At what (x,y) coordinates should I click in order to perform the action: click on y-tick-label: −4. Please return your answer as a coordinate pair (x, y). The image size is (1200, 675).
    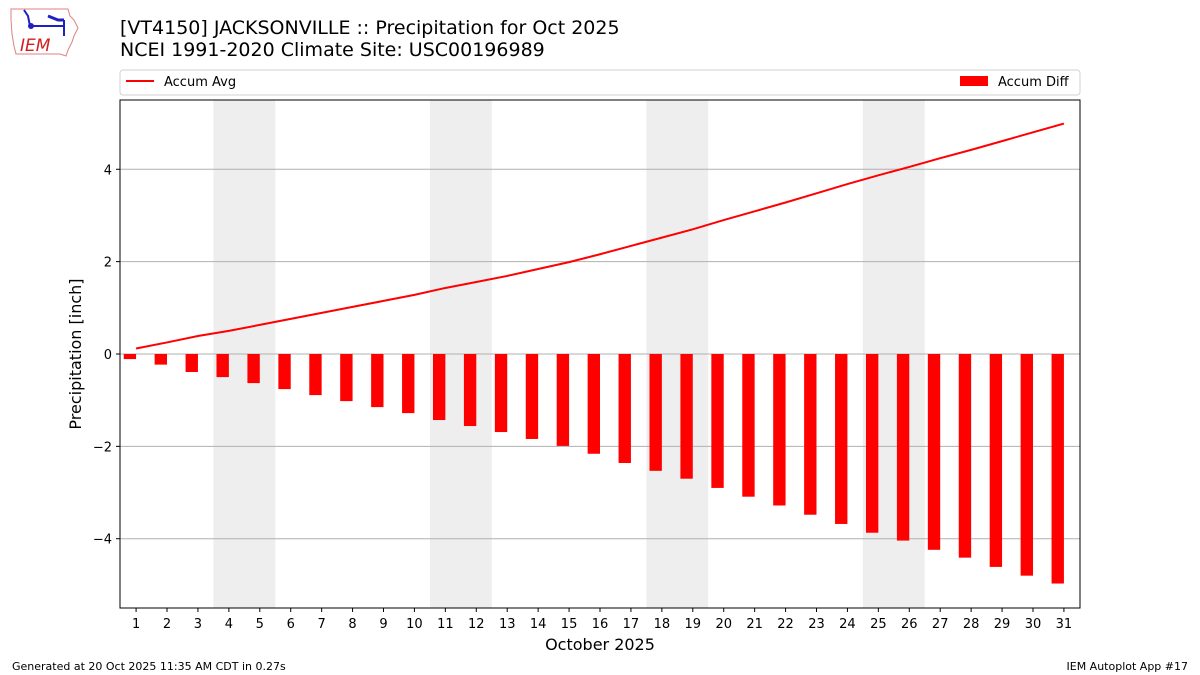
    Looking at the image, I should click on (102, 540).